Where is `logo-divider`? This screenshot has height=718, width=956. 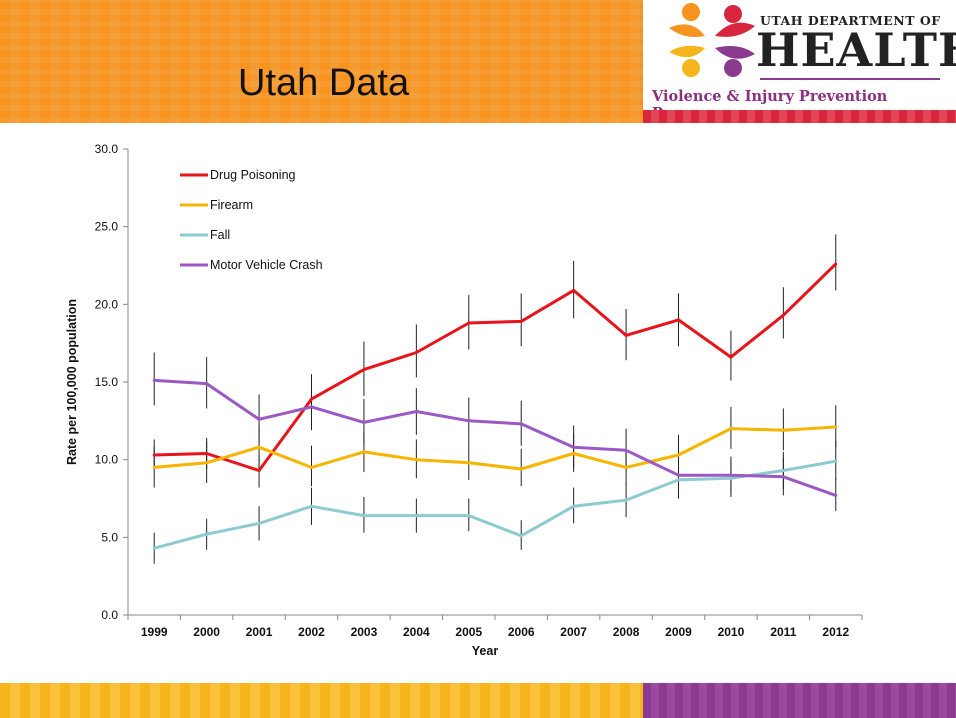 logo-divider is located at coordinates (850, 79).